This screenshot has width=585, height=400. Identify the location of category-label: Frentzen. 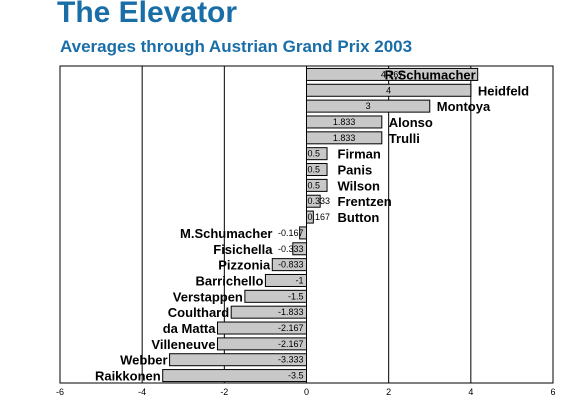
(365, 201).